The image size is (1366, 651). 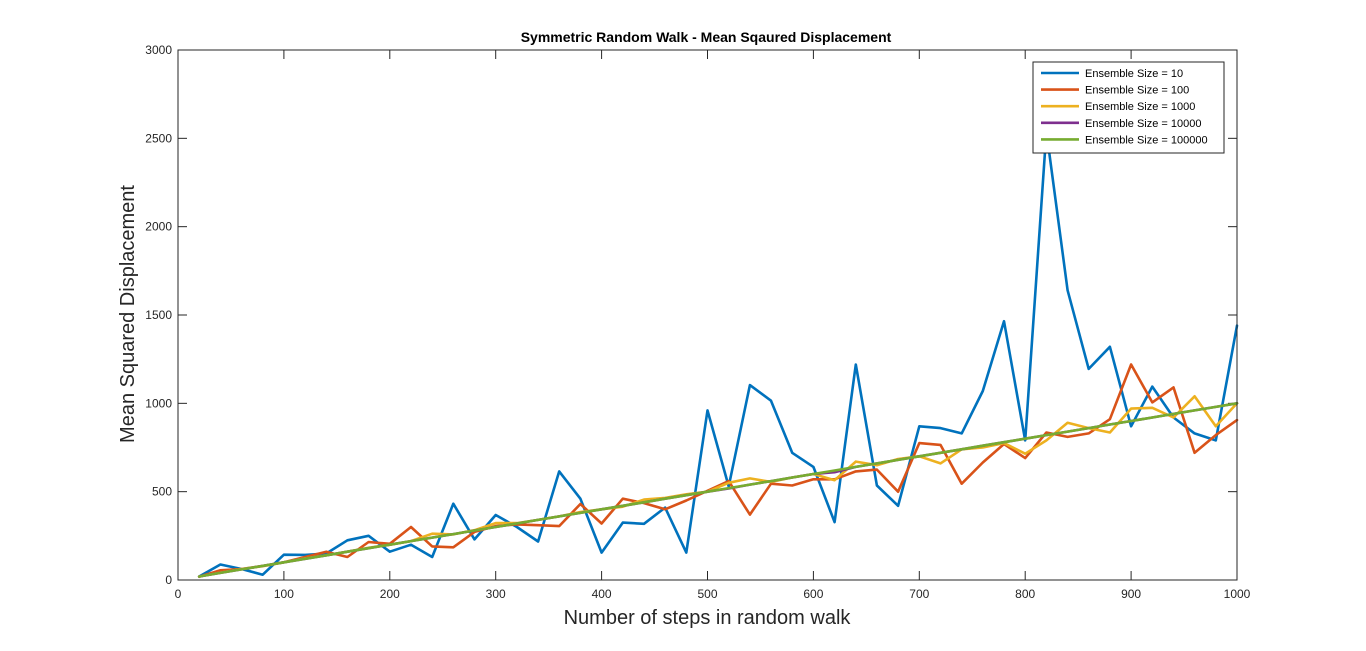 I want to click on x-tick-label: 0, so click(x=178, y=594).